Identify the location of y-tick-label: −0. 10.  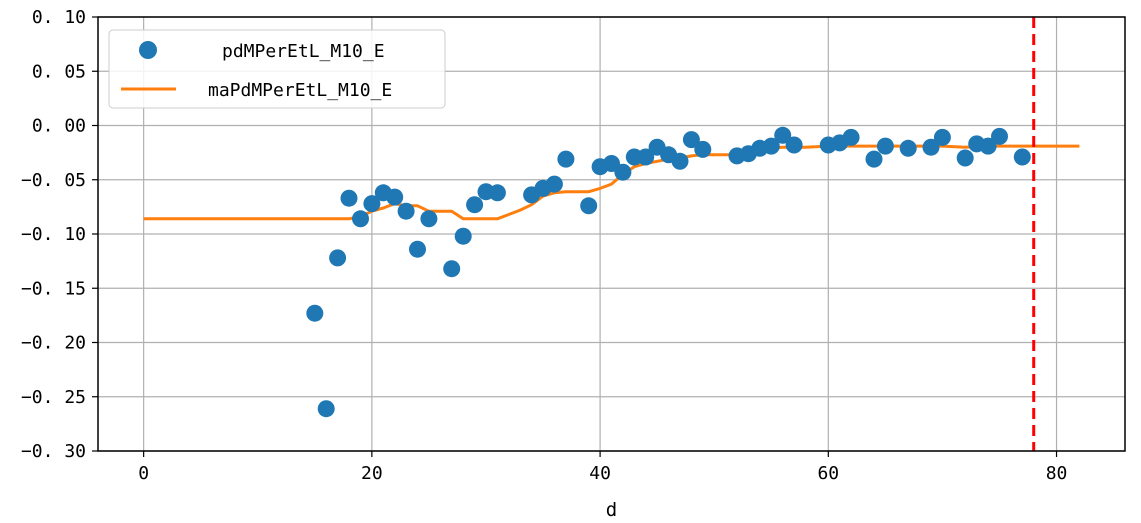
(53, 234).